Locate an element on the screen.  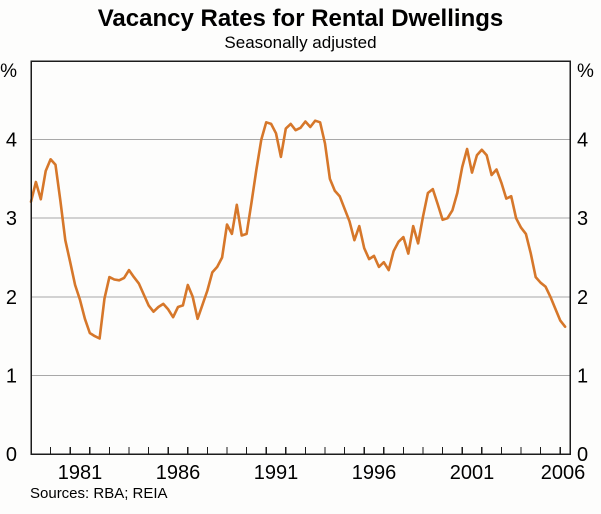
y-axis-label-right-4: 4 is located at coordinates (582, 141).